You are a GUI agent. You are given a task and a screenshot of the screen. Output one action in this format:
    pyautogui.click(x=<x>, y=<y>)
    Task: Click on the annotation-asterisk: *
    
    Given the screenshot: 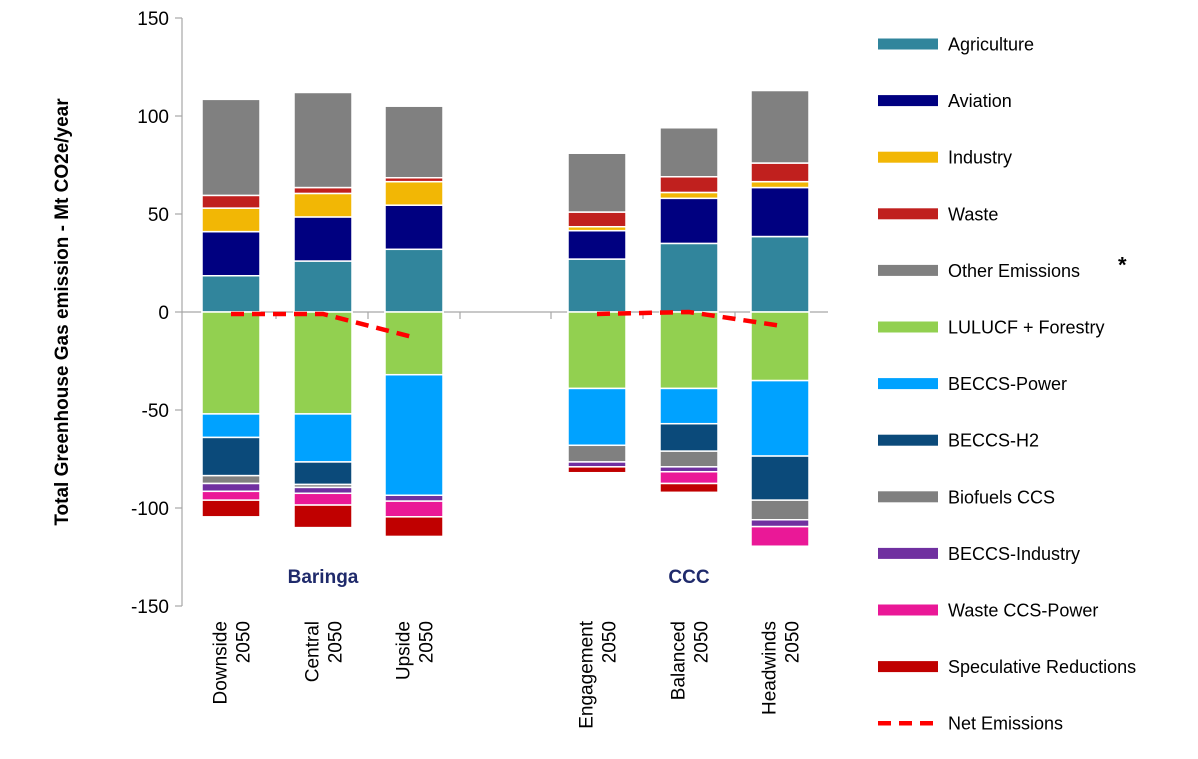 What is the action you would take?
    pyautogui.click(x=1122, y=264)
    